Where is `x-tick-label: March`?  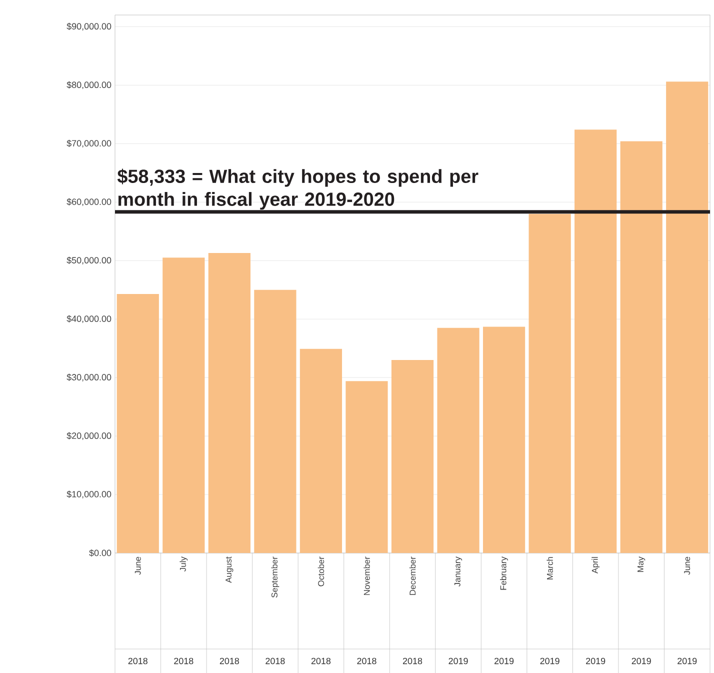
x-tick-label: March is located at coordinates (549, 568).